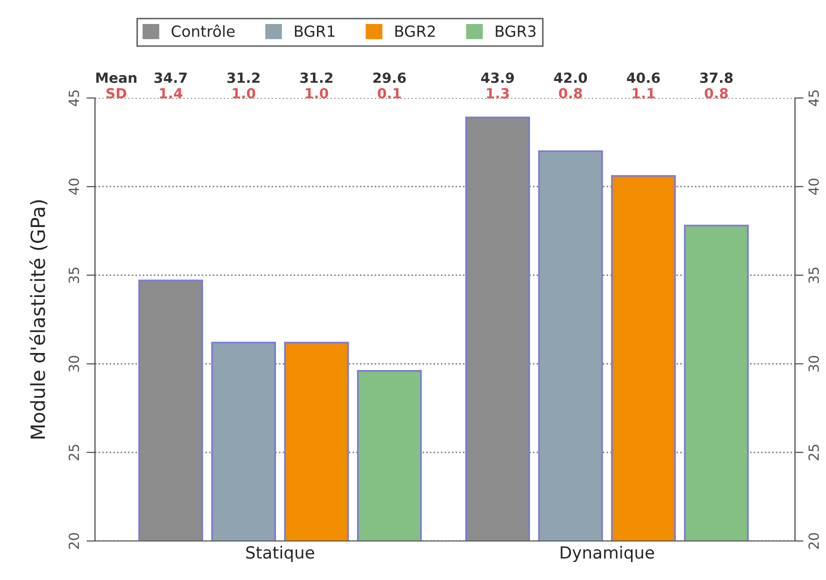 This screenshot has height=580, width=826. Describe the element at coordinates (171, 93) in the screenshot. I see `annotation: 1.4` at that location.